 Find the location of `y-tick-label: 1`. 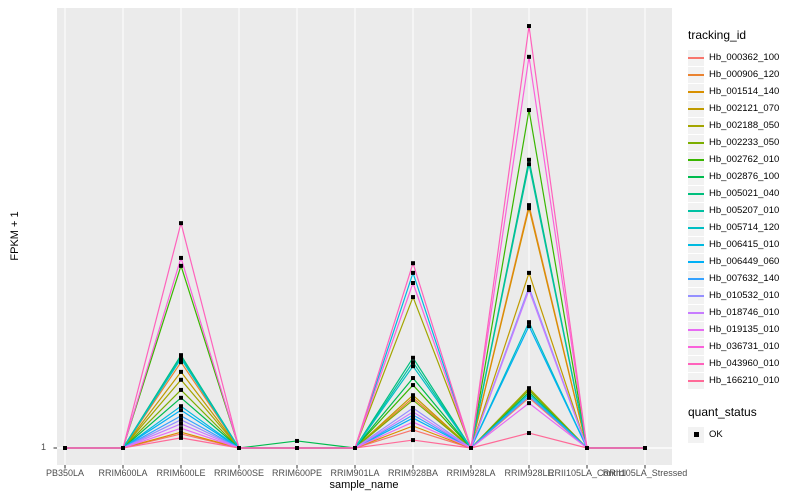

y-tick-label: 1 is located at coordinates (43, 447).